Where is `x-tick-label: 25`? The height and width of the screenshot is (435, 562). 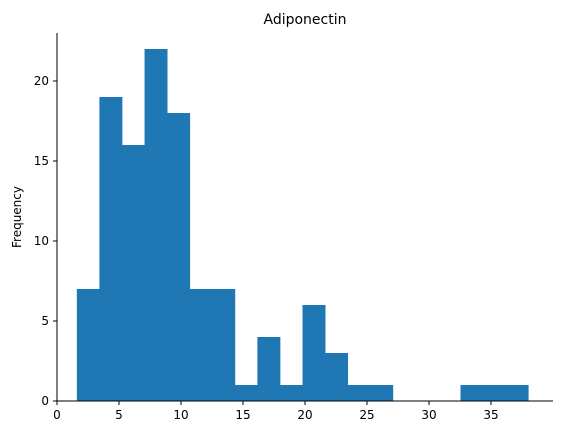
x-tick-label: 25 is located at coordinates (366, 415).